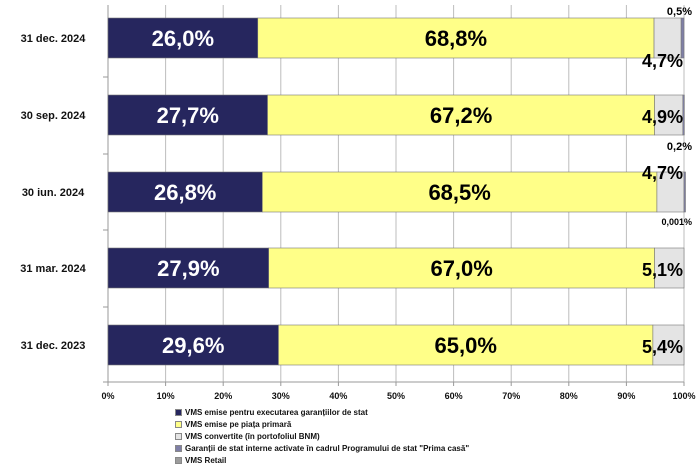 This screenshot has height=466, width=700. Describe the element at coordinates (206, 460) in the screenshot. I see `legend-label: VMS Retail` at that location.